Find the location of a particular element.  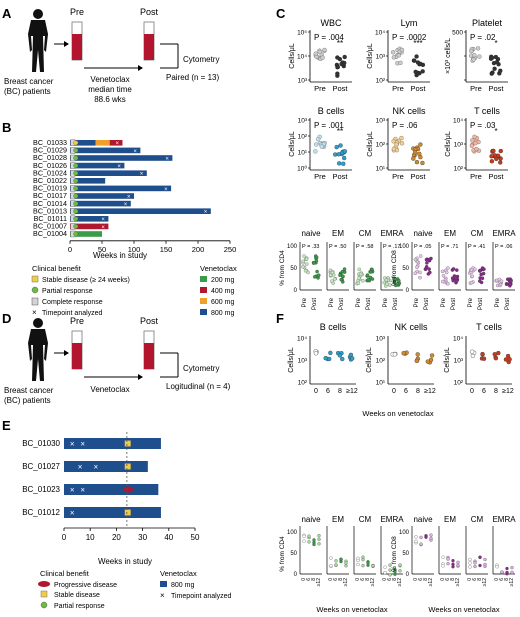

c-plot-title: Platelet is located at coordinates (487, 23).